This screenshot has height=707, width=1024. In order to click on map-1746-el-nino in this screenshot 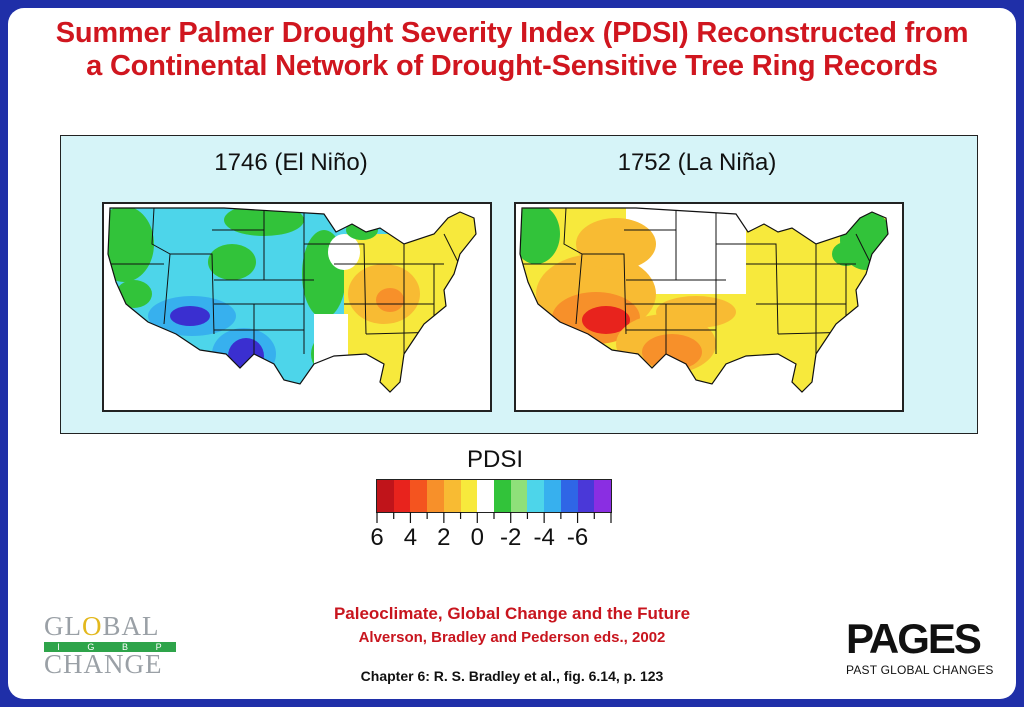, I will do `click(297, 307)`.